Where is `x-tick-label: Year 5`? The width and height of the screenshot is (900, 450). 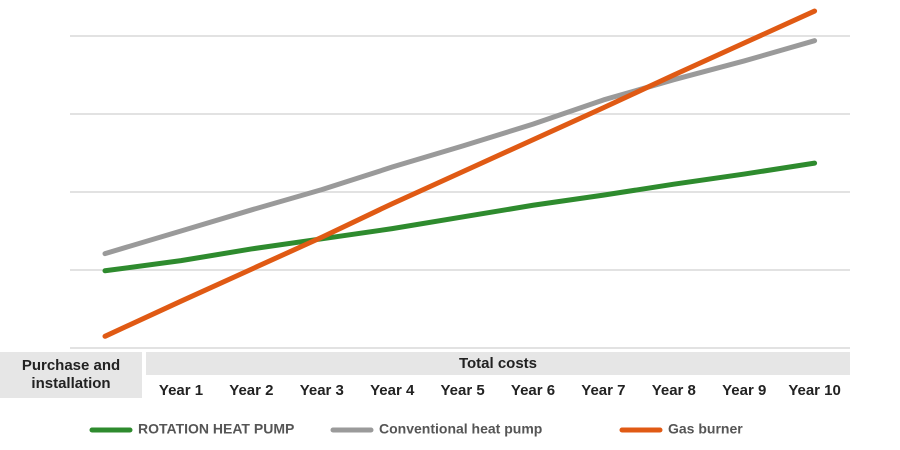 x-tick-label: Year 5 is located at coordinates (462, 390).